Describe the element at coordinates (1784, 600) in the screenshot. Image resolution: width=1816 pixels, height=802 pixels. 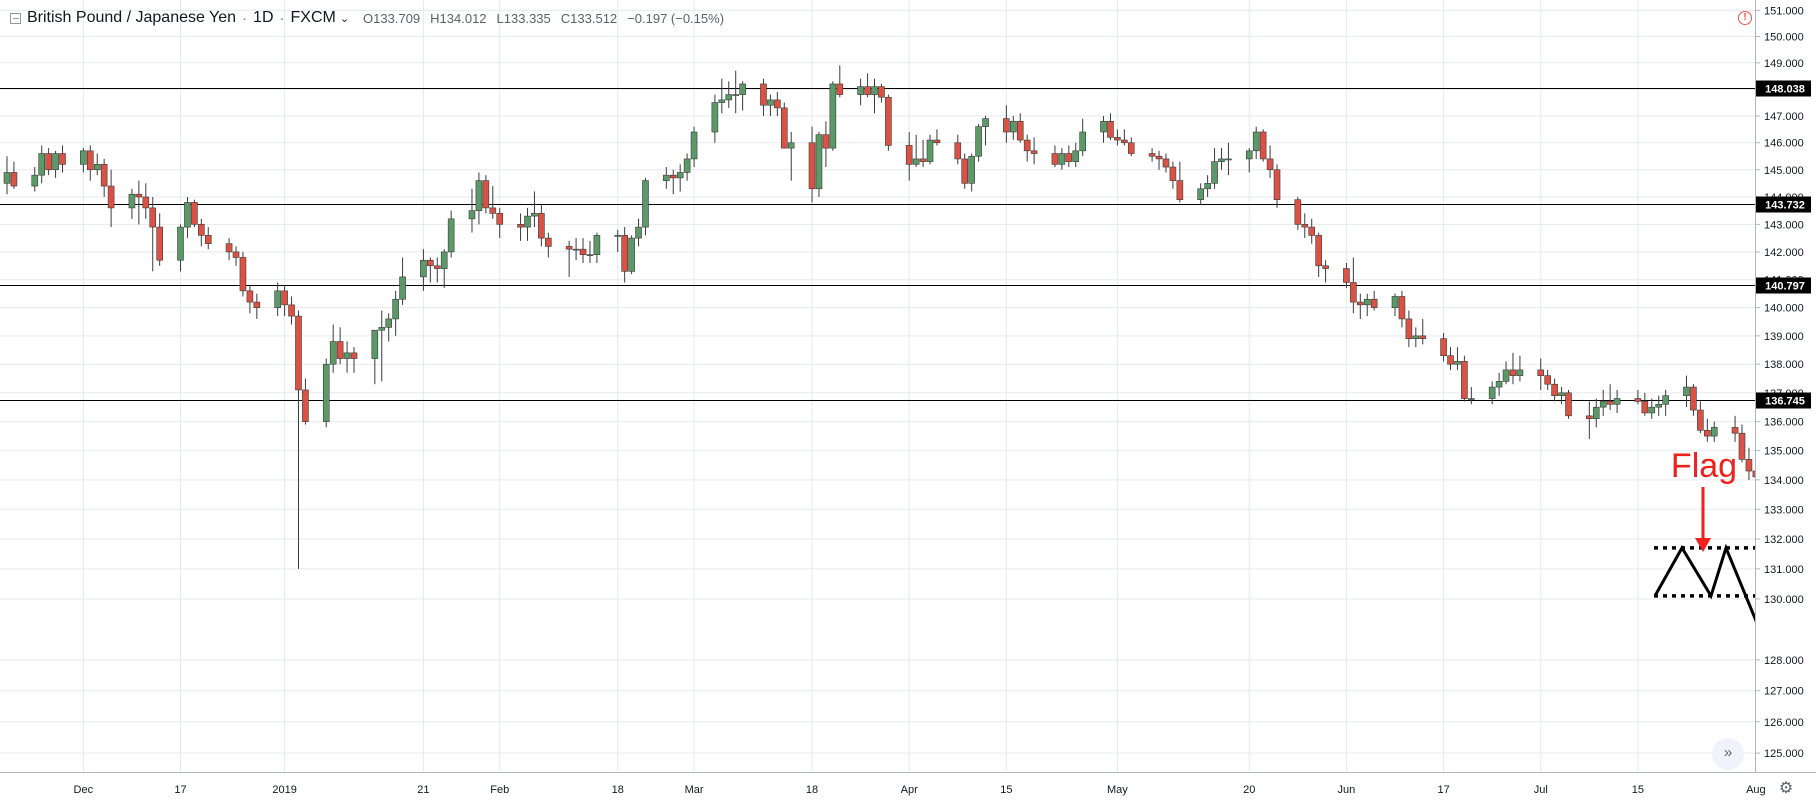
I see `price-tick-label: 130.000` at that location.